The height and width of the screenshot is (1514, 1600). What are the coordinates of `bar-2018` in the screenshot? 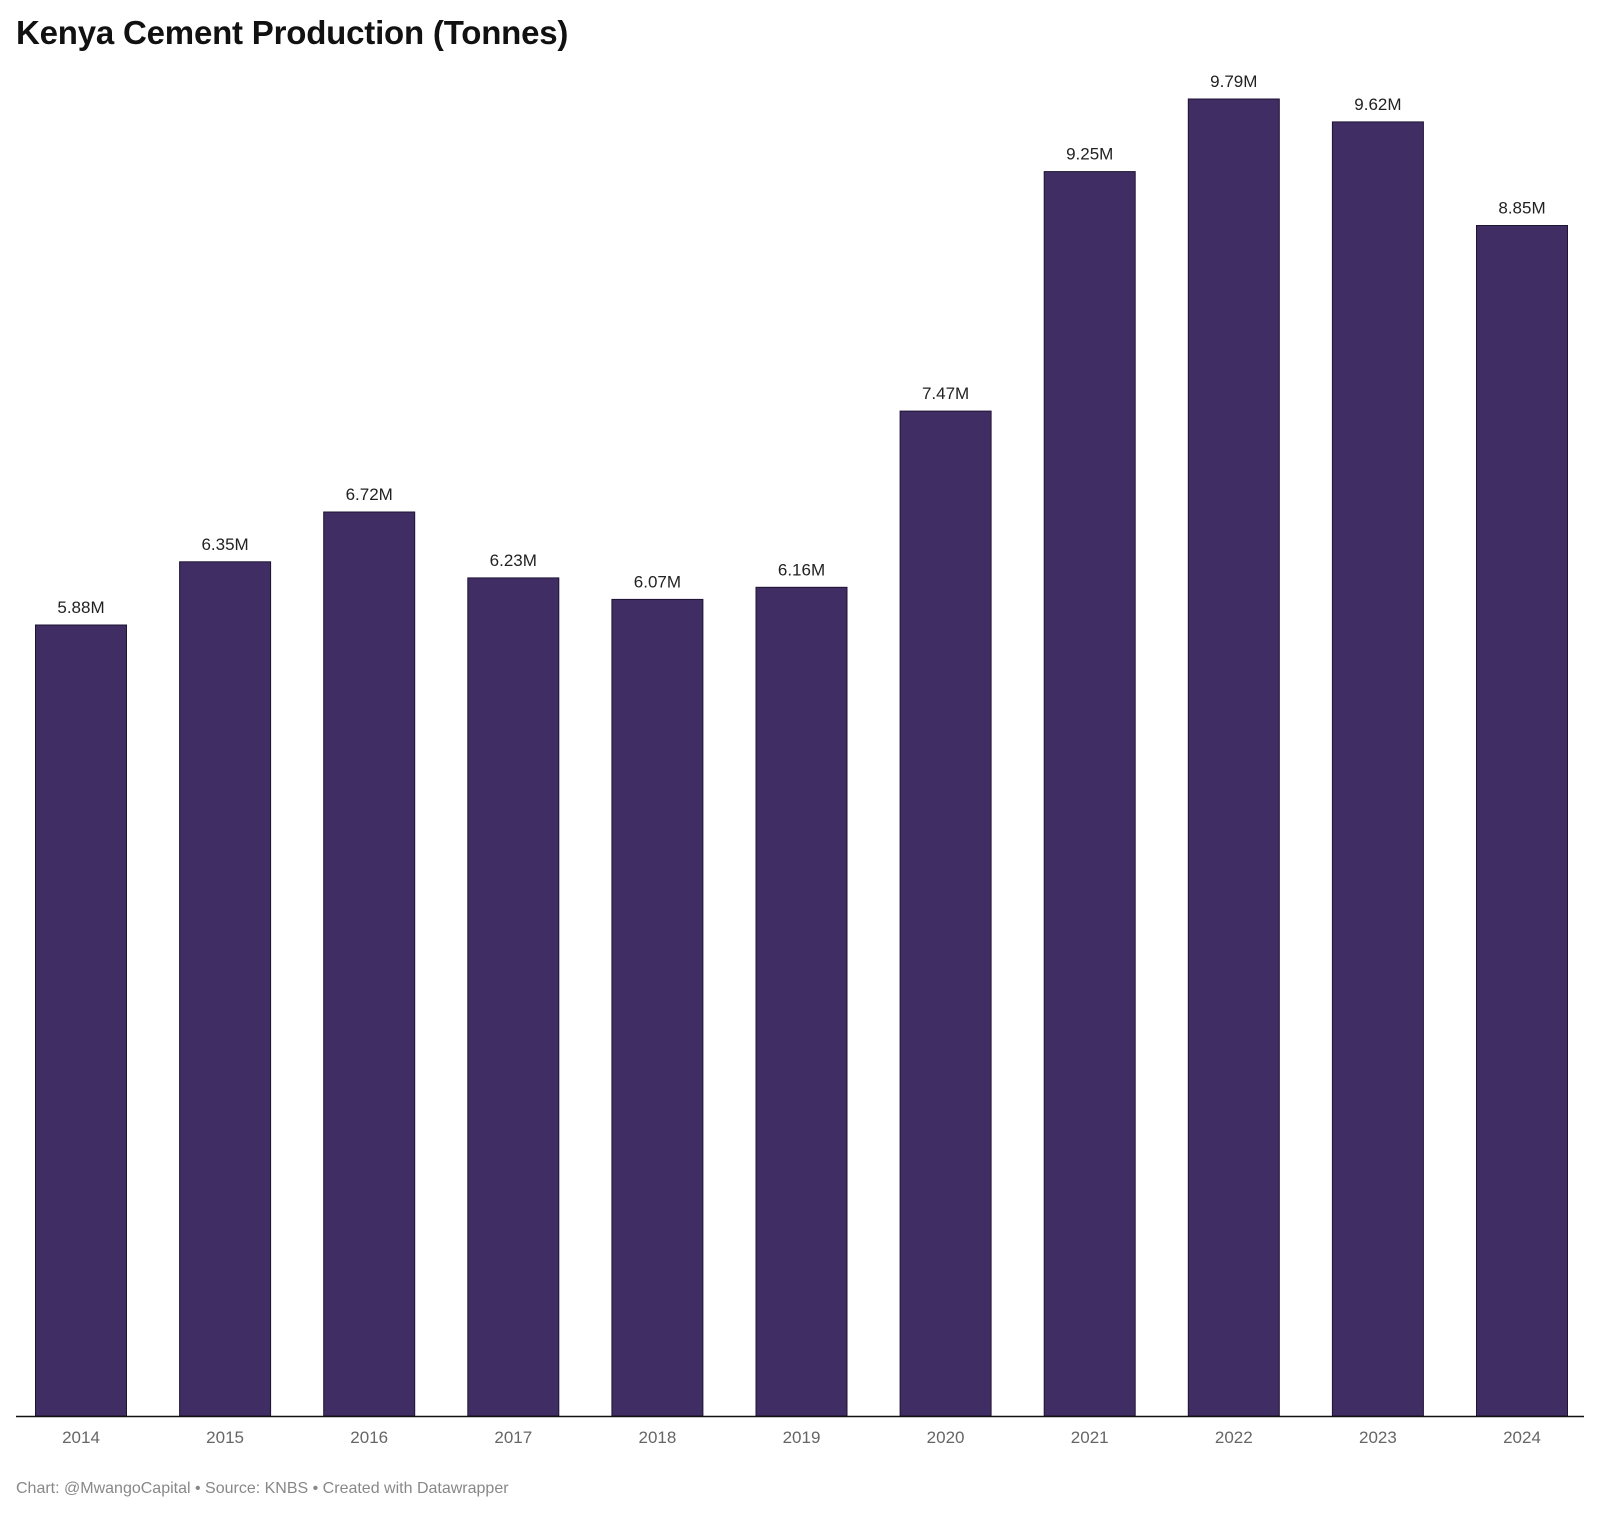 It's located at (657, 1007).